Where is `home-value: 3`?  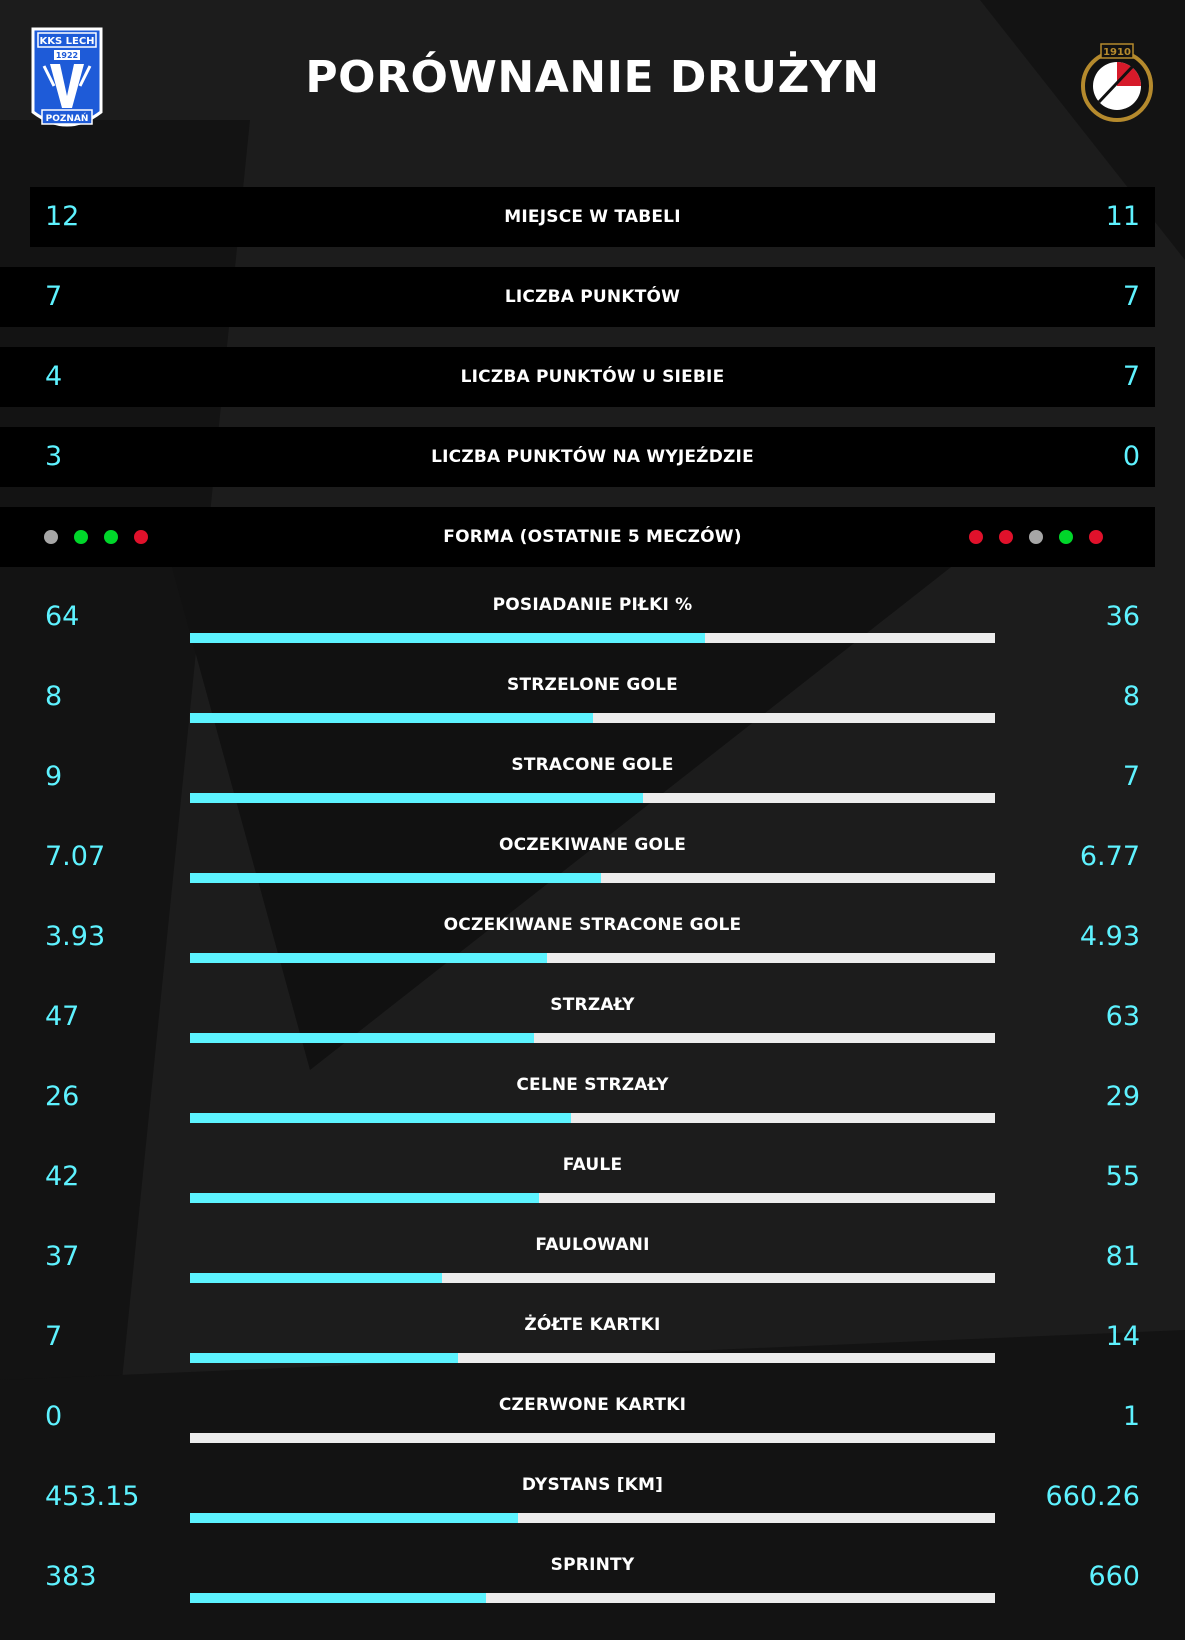
home-value: 3 is located at coordinates (54, 456).